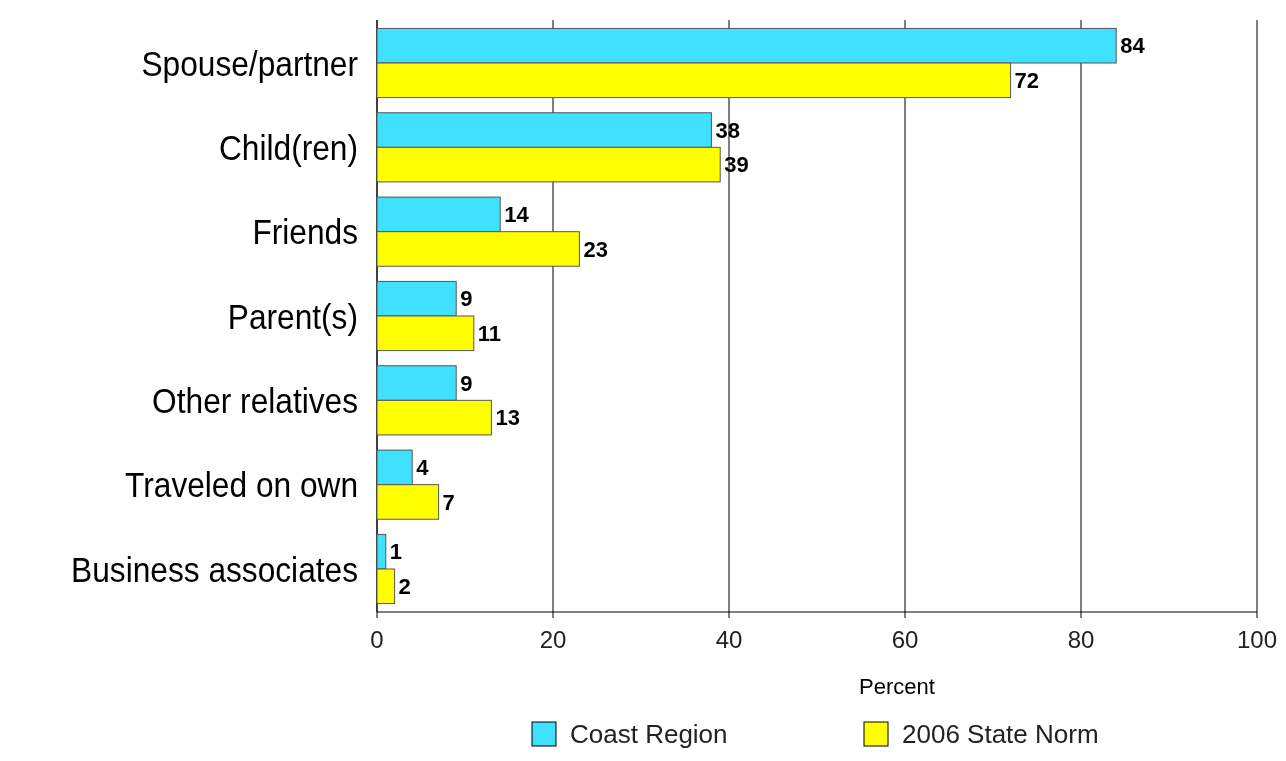 Image resolution: width=1286 pixels, height=761 pixels. I want to click on data-label: 84, so click(1133, 46).